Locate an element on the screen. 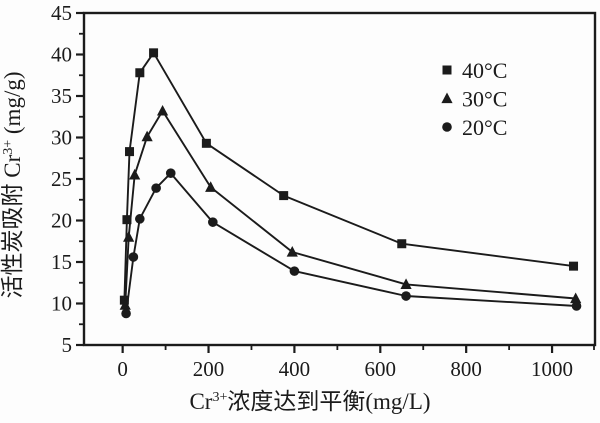 Image resolution: width=600 pixels, height=423 pixels. y-tick-label: 20 is located at coordinates (61, 221).